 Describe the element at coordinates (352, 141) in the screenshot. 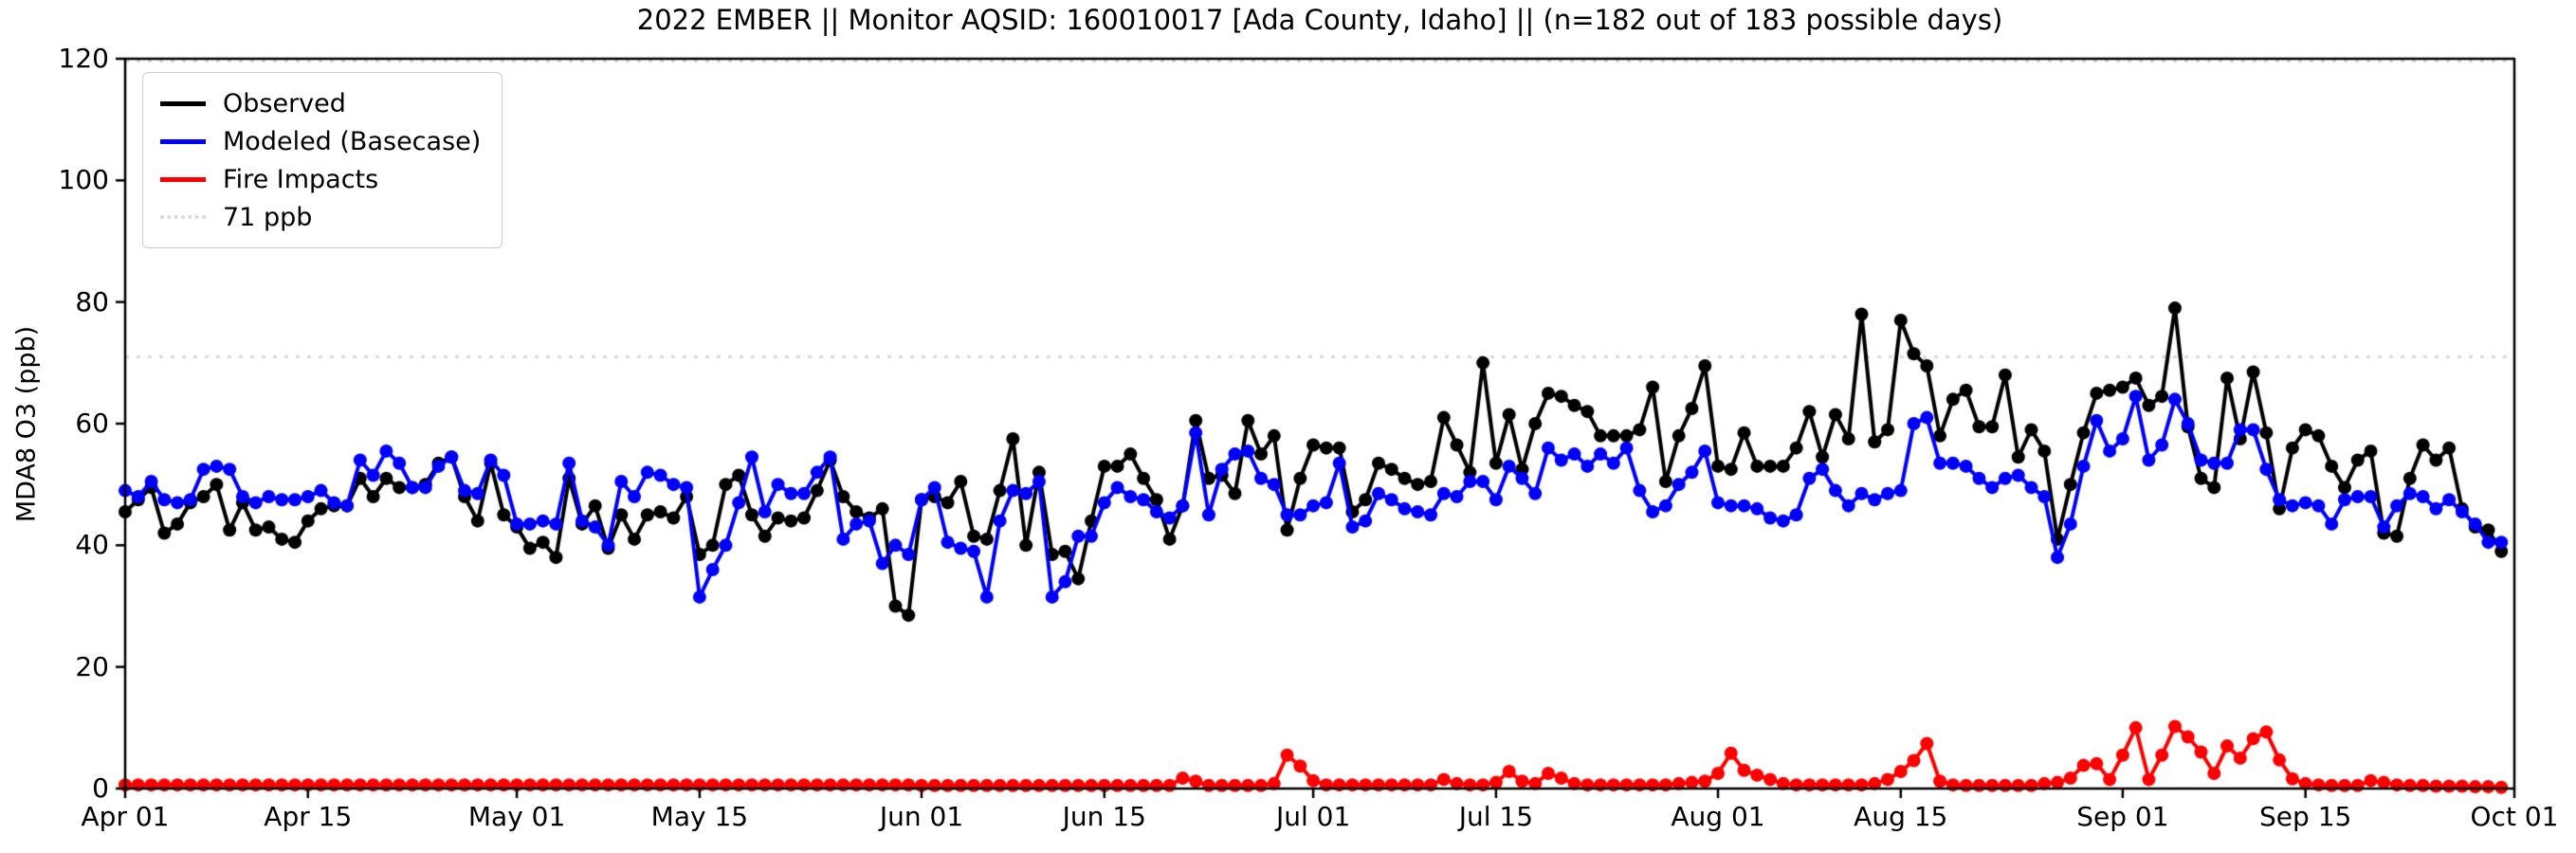

I see `legend-label: Modeled (Basecase)` at that location.